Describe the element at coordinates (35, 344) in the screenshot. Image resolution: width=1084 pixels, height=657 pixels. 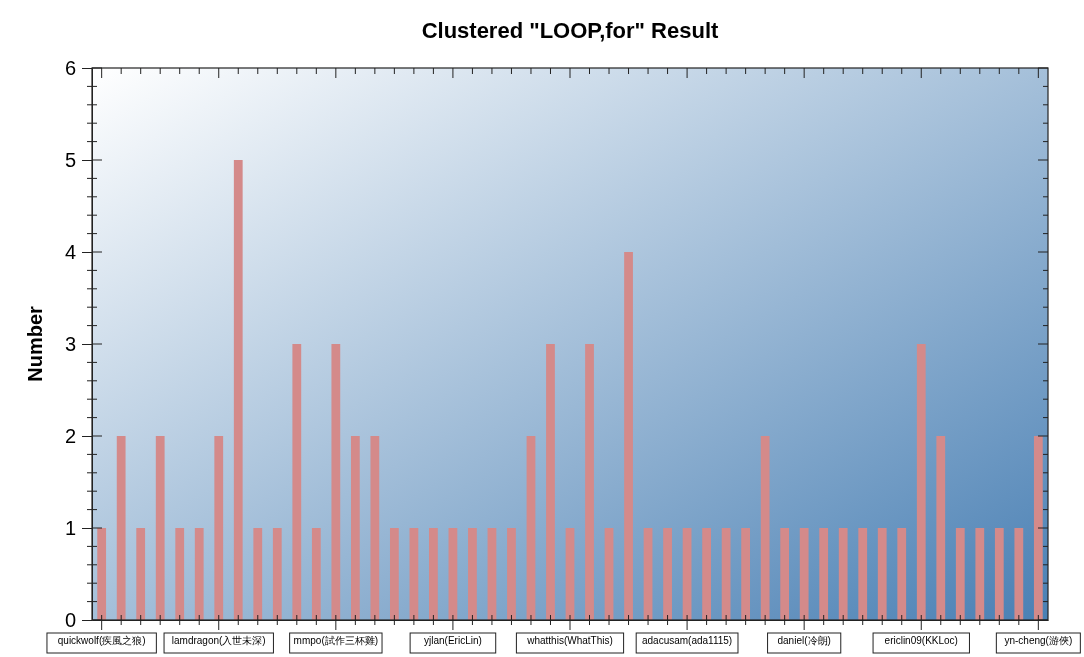
I see `y-axis-title: Number` at that location.